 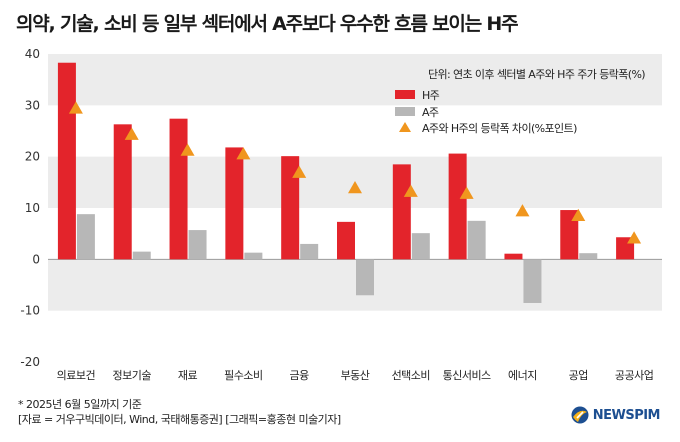 What do you see at coordinates (578, 375) in the screenshot?
I see `x-category-label: 공업` at bounding box center [578, 375].